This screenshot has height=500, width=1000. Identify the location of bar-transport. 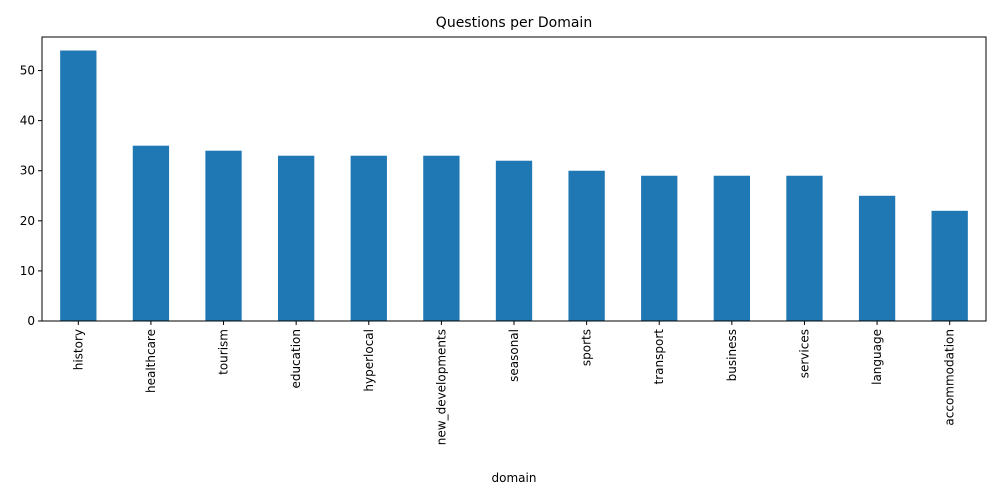
(659, 248).